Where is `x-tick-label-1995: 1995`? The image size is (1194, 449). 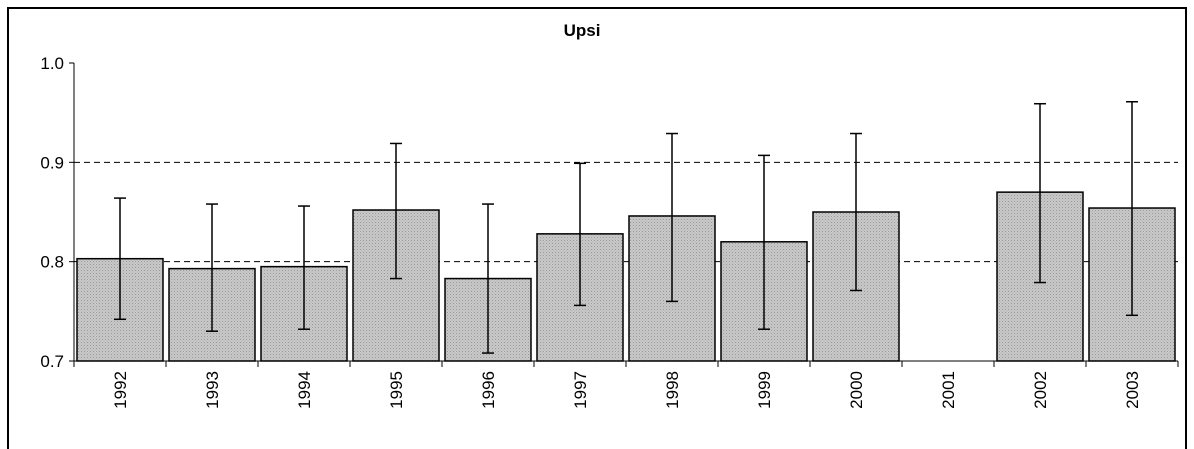
x-tick-label-1995: 1995 is located at coordinates (396, 390).